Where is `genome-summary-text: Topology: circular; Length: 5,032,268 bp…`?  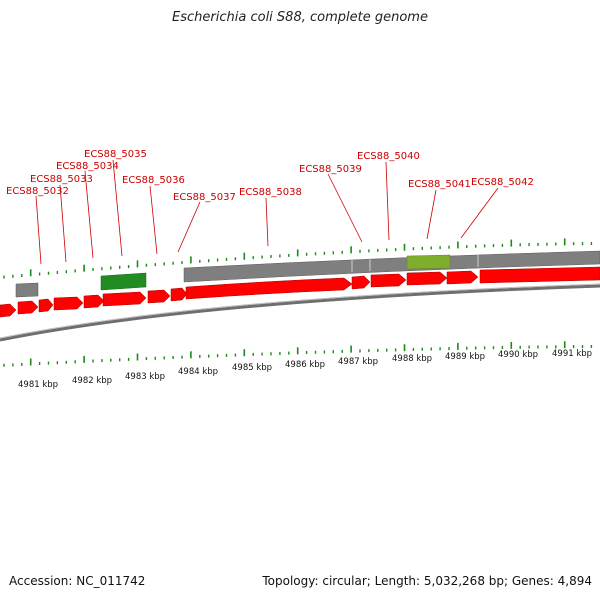 genome-summary-text: Topology: circular; Length: 5,032,268 bp… is located at coordinates (427, 581).